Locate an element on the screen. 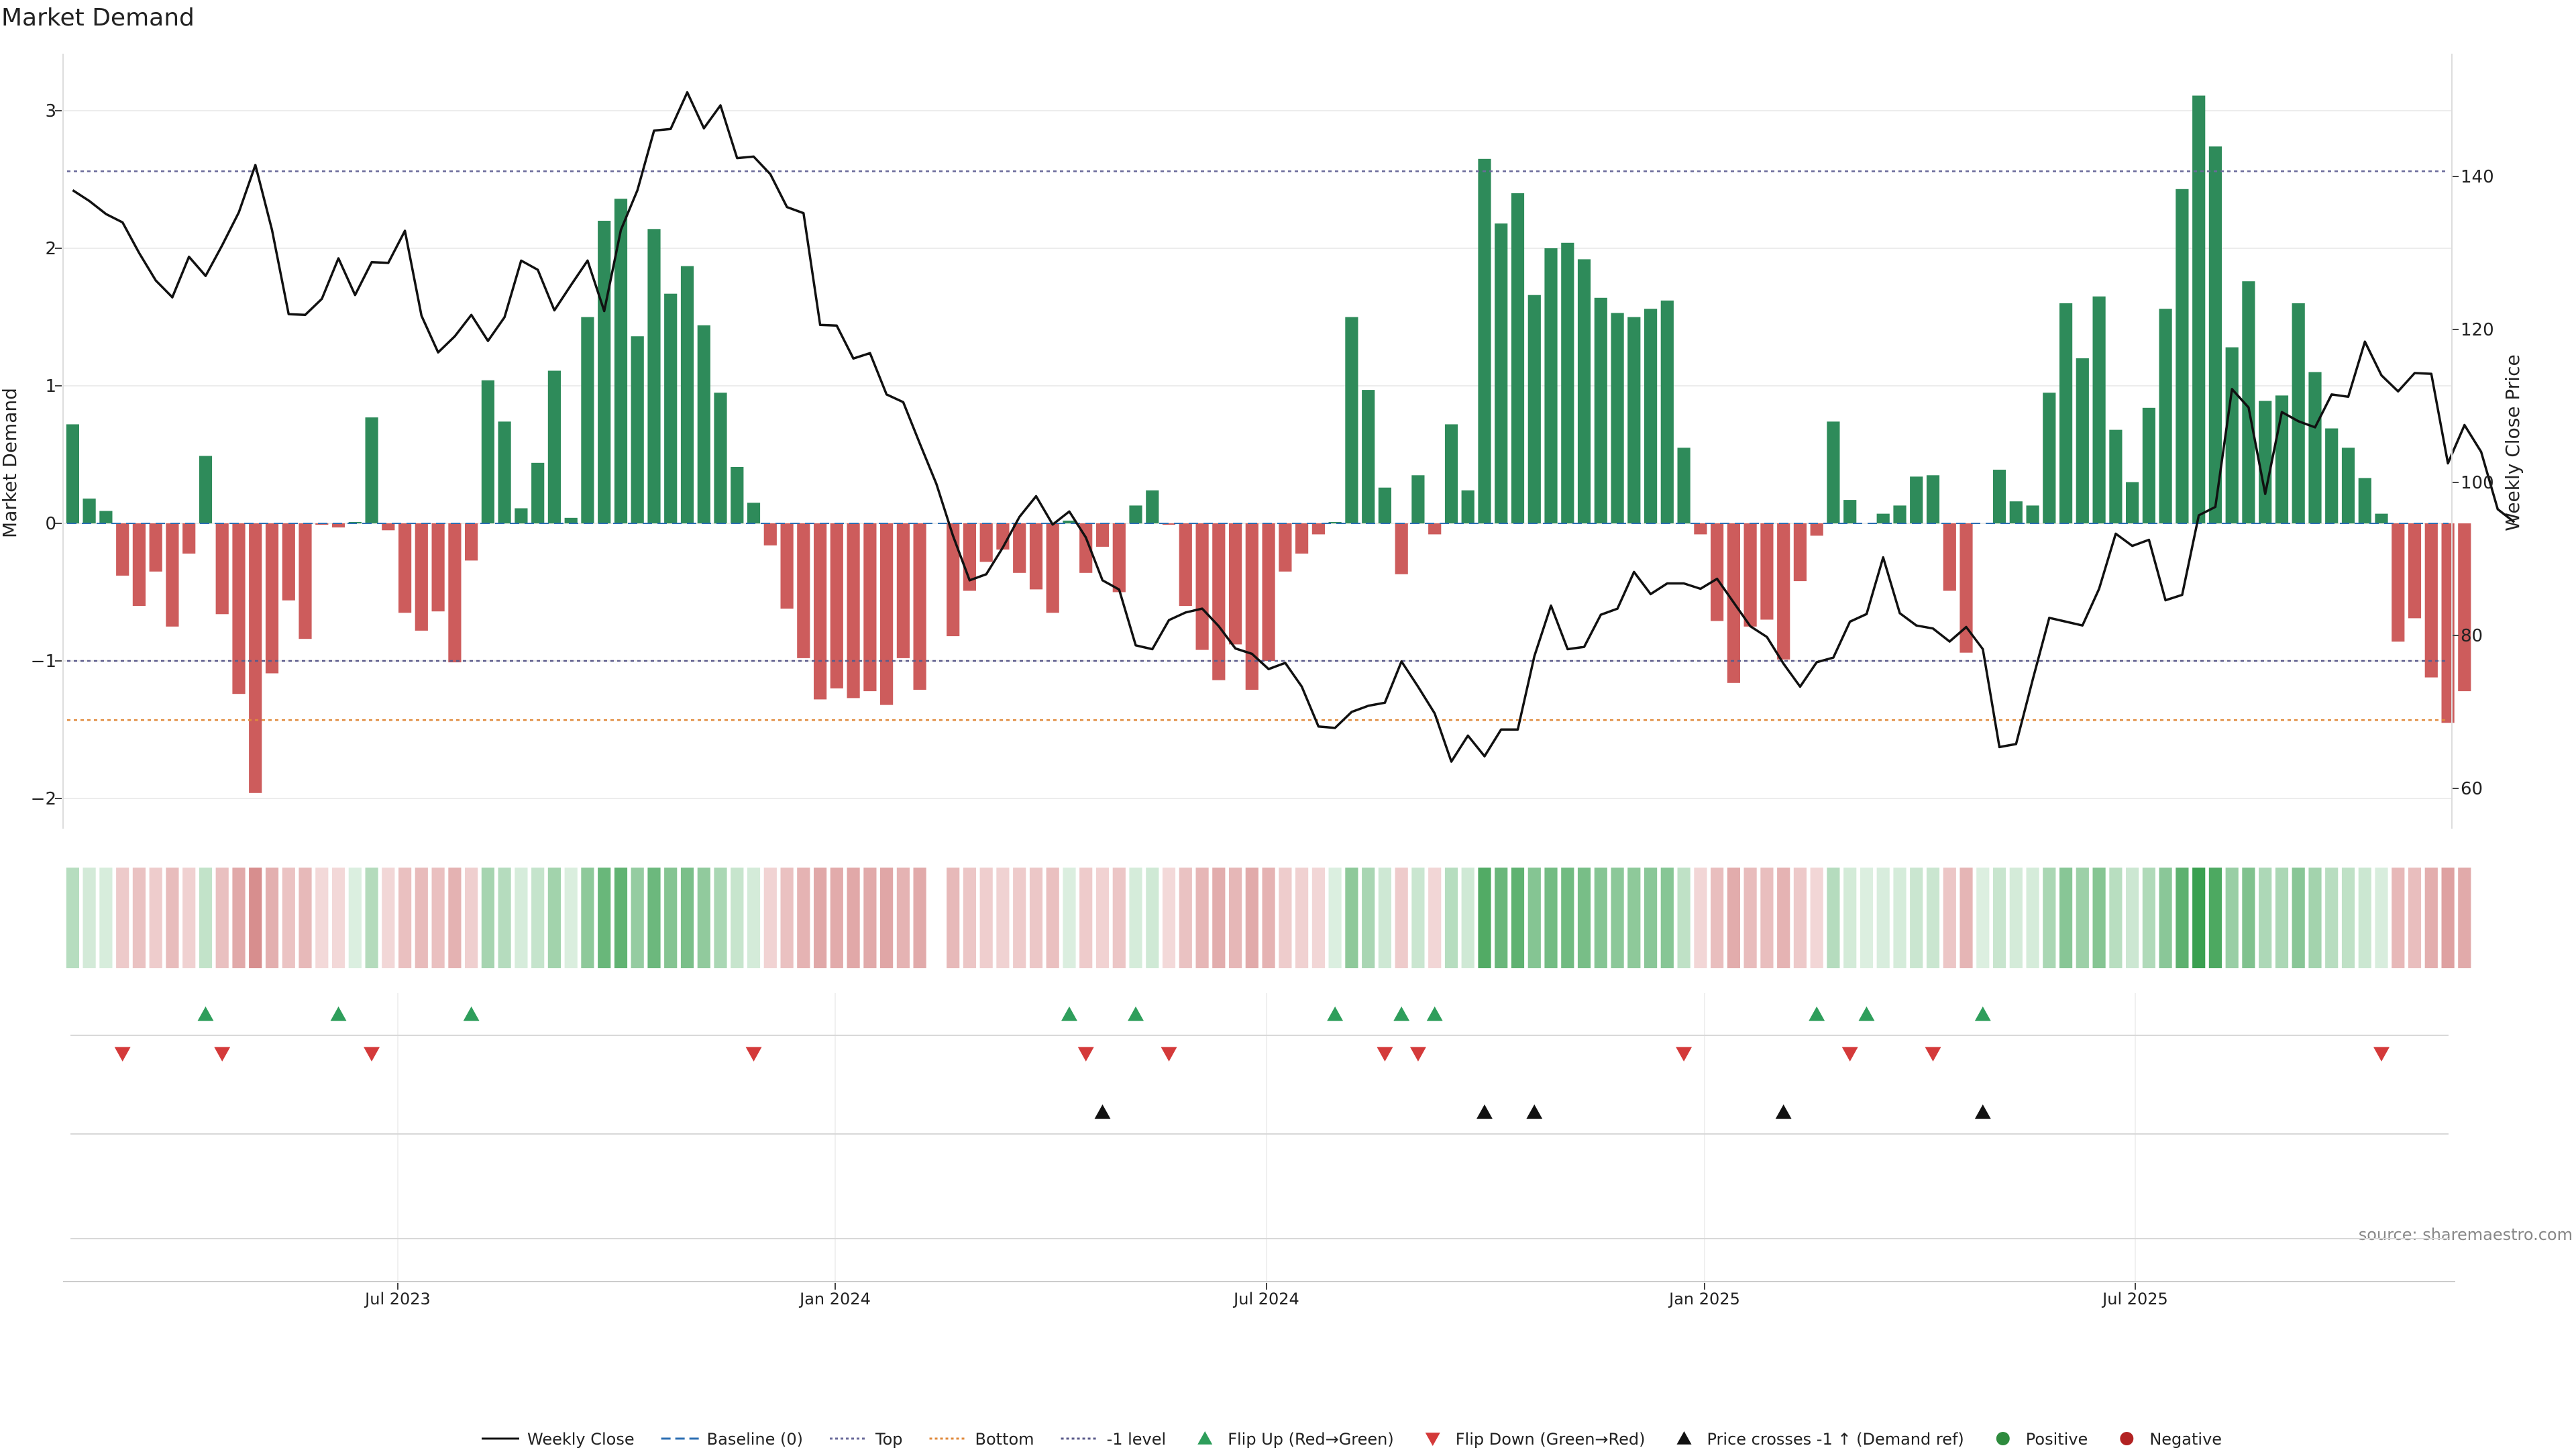 This screenshot has width=2576, height=1452. flip-down-marker is located at coordinates (2381, 1054).